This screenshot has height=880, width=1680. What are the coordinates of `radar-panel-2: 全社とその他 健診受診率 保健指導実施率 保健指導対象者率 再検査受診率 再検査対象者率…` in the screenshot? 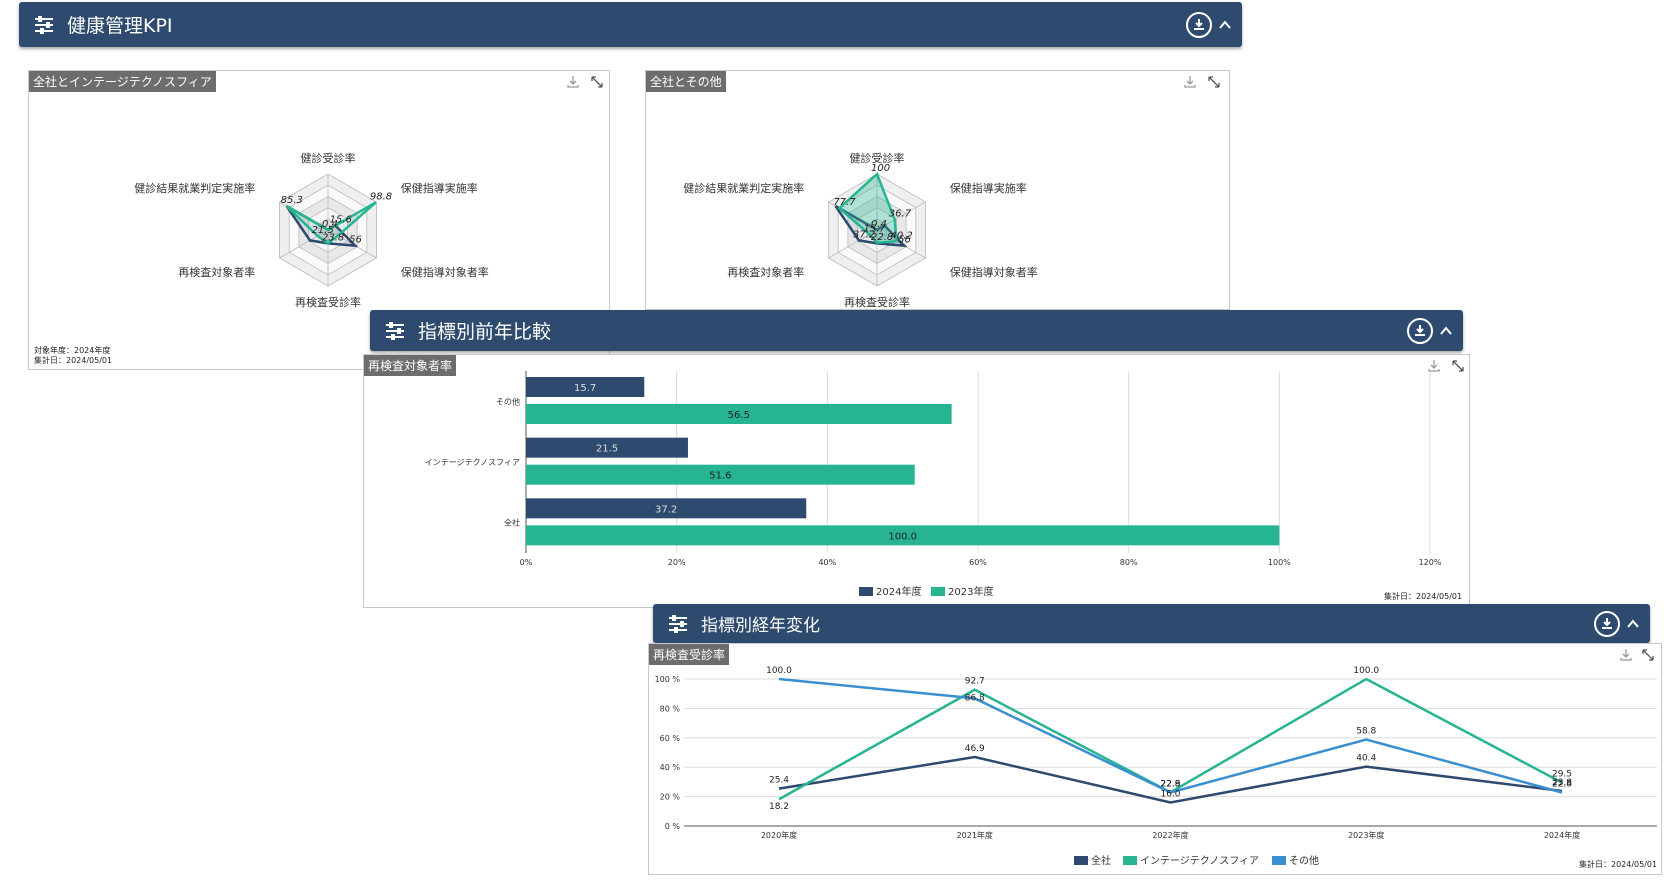 It's located at (937, 190).